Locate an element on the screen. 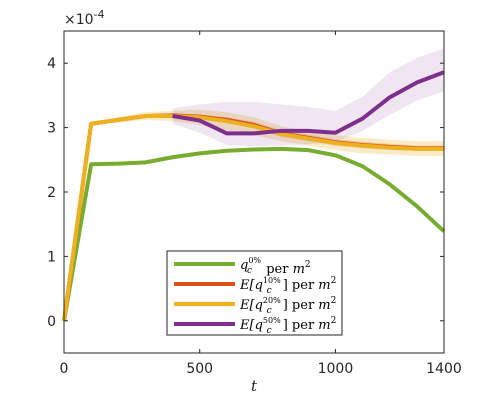 The height and width of the screenshot is (405, 491). y-tick-label: 4 is located at coordinates (51, 64).